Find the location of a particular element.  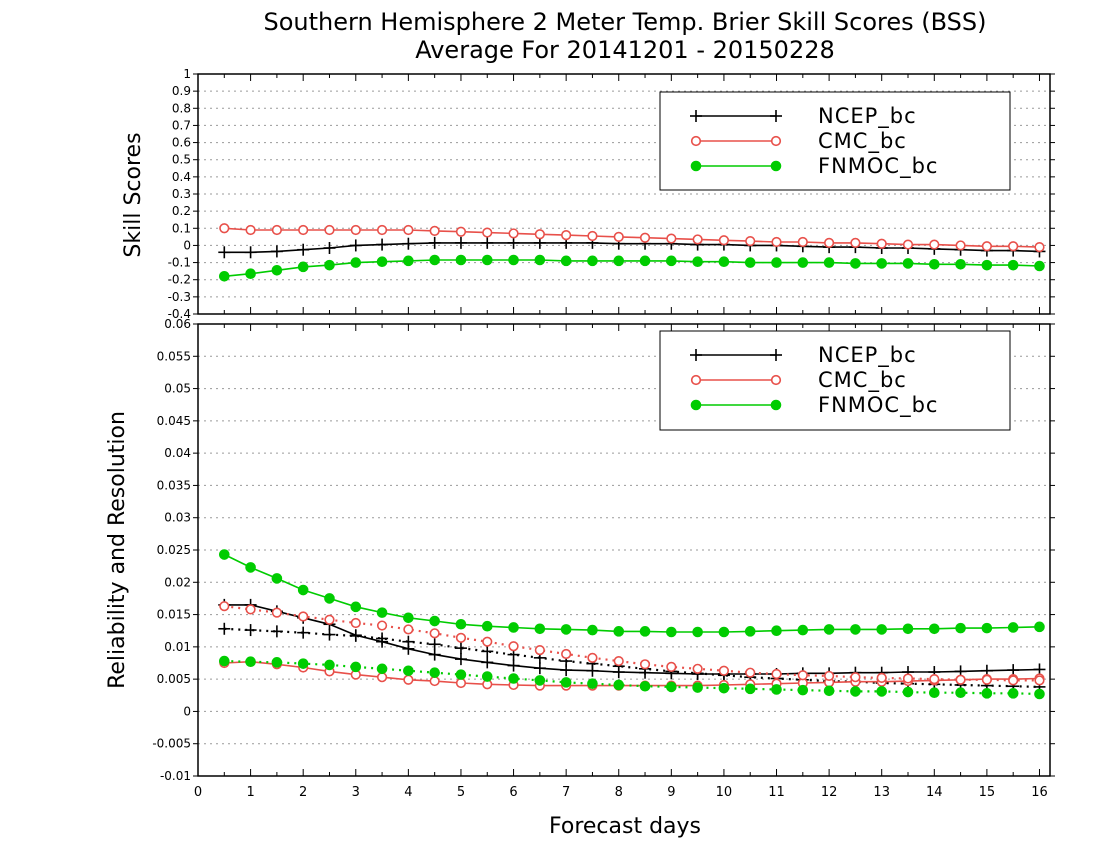

top-ytick-label: 1 is located at coordinates (187, 74).